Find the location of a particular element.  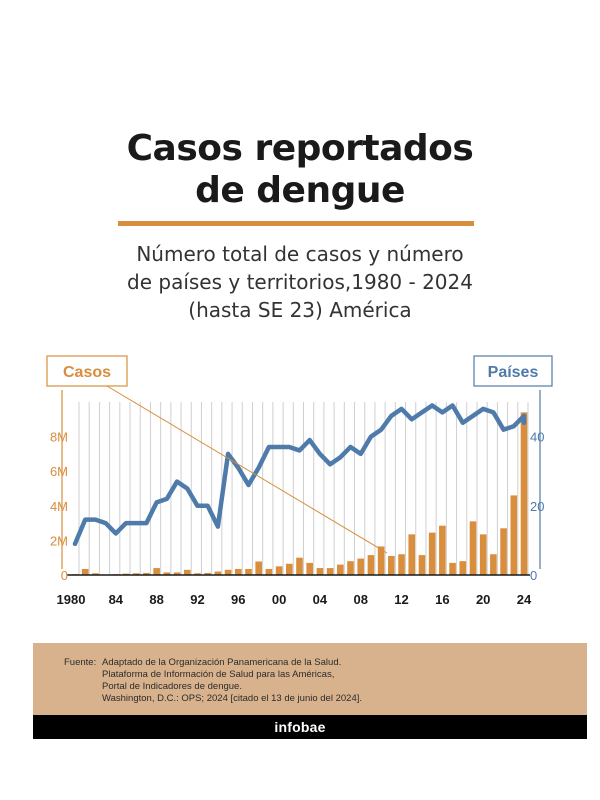

legend-label-casos: Casos is located at coordinates (87, 372).